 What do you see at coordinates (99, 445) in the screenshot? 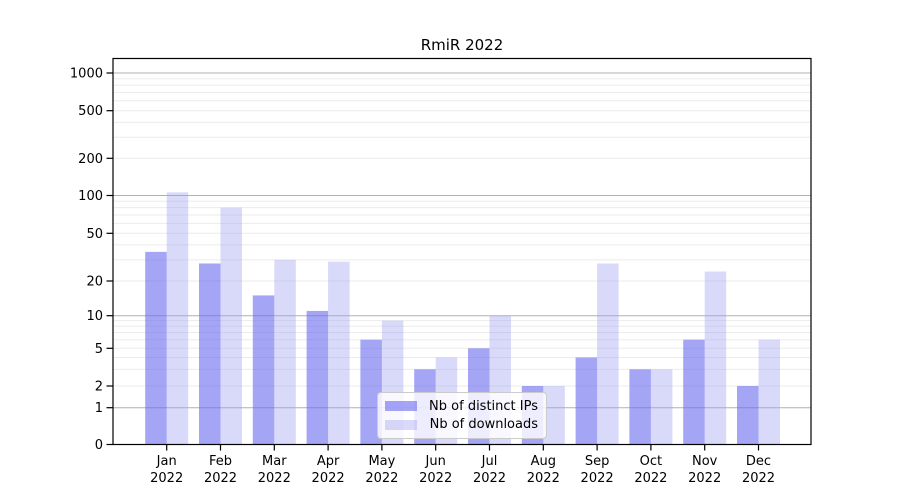
I see `y-tick-label: 0` at bounding box center [99, 445].